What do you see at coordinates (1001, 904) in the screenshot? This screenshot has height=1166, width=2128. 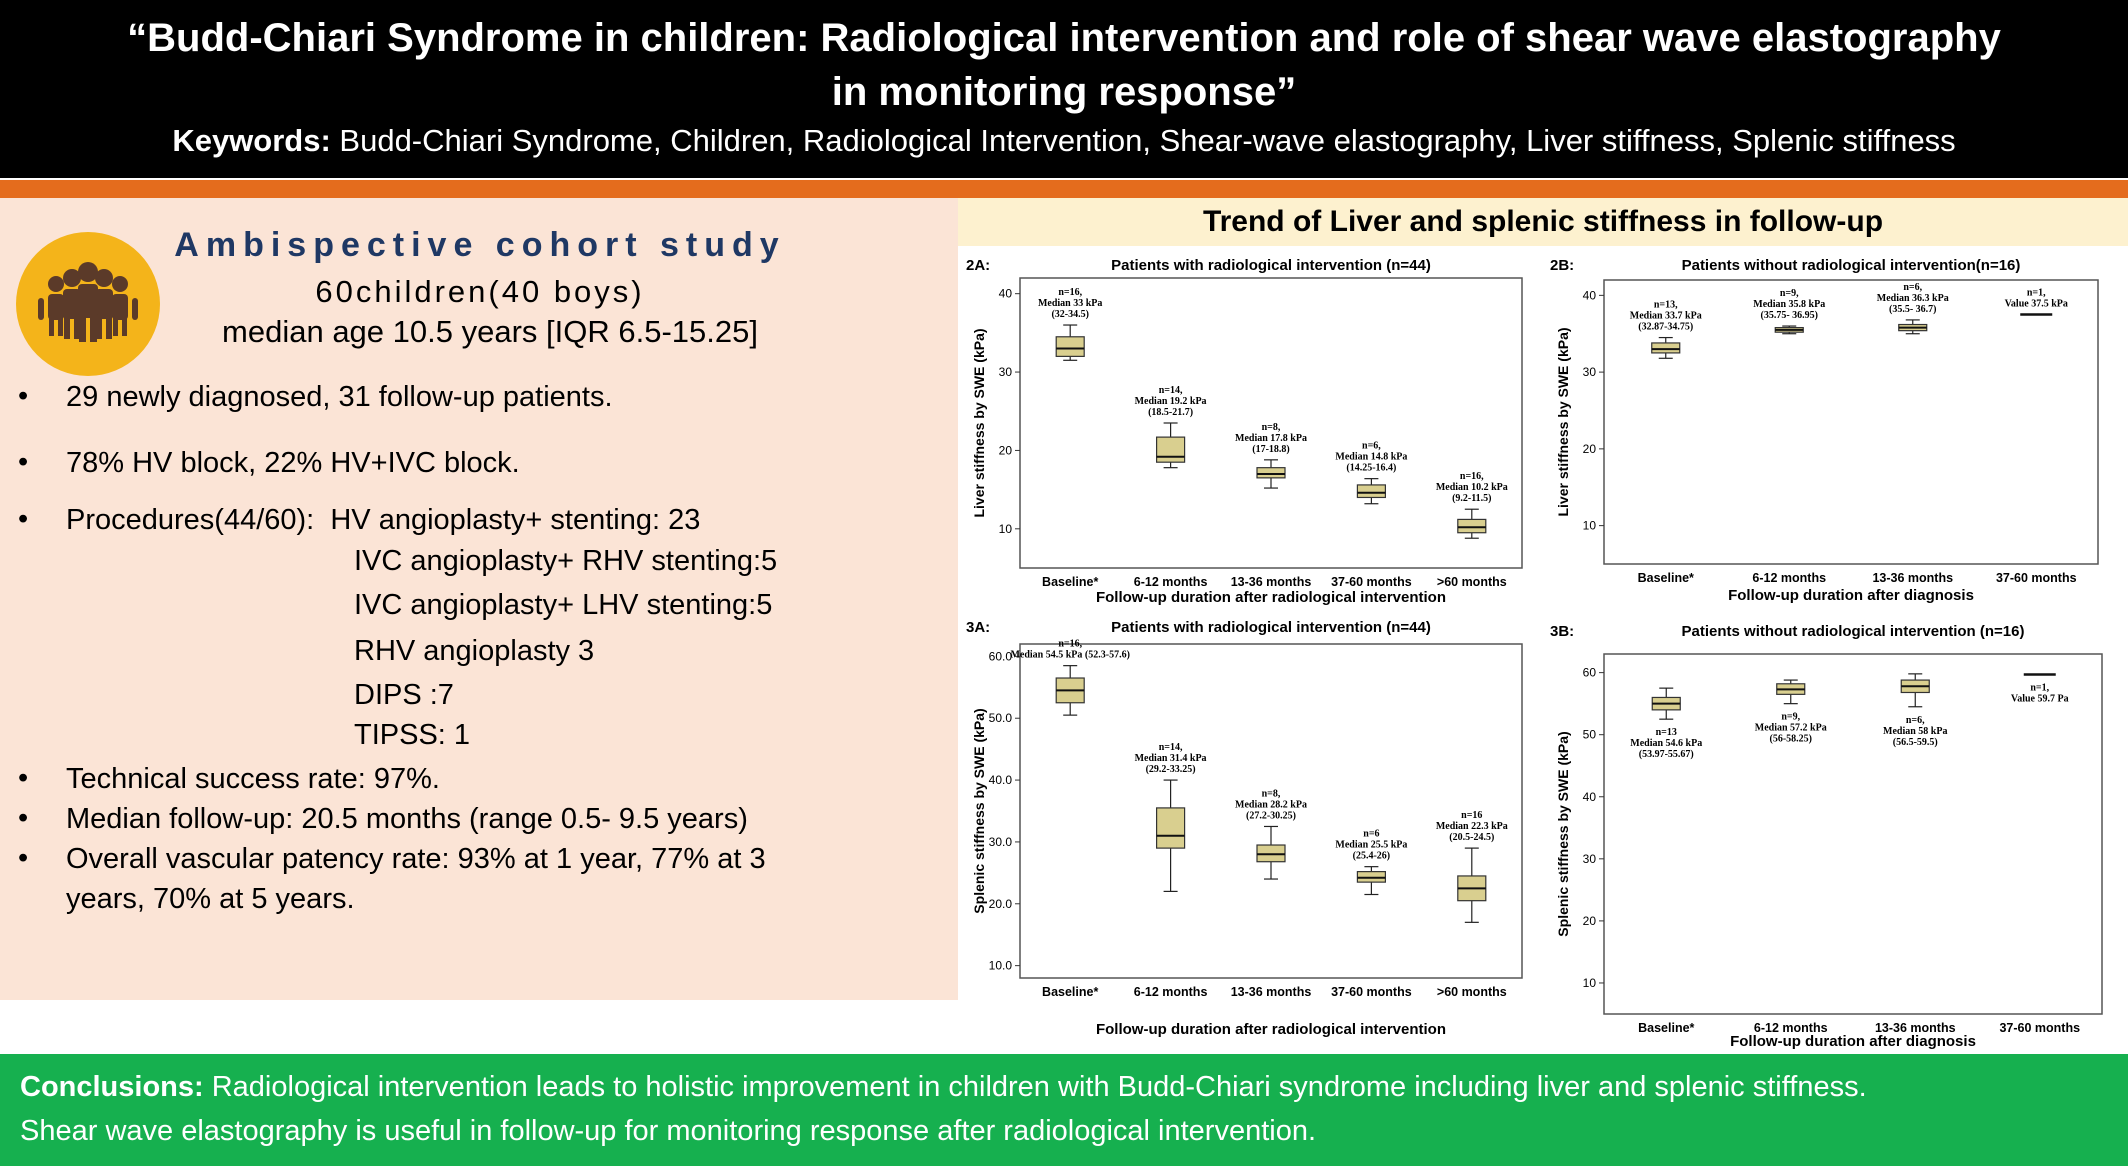 I see `y-tick-label: 20.0` at bounding box center [1001, 904].